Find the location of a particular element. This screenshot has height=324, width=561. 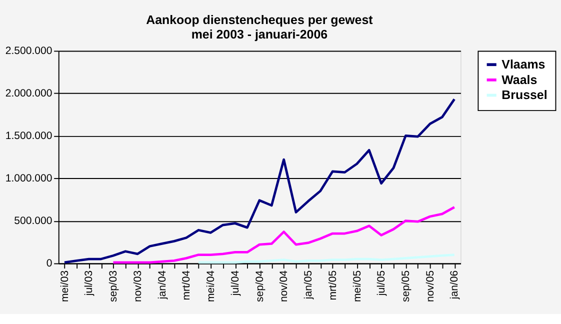

y-tick-label: 500.000 is located at coordinates (33, 221).